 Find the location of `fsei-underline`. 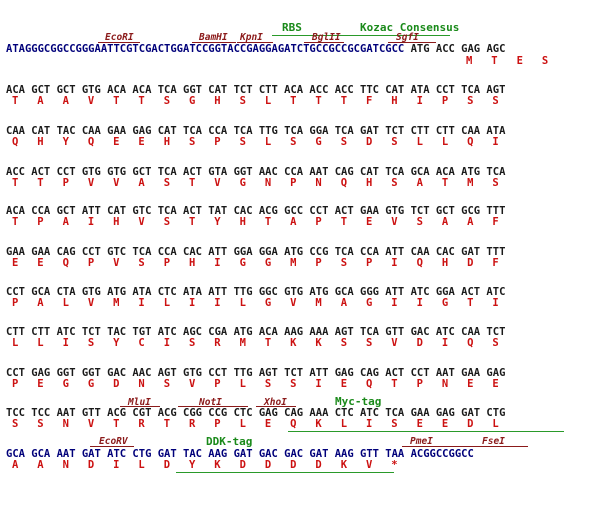

fsei-underline is located at coordinates (484, 446).